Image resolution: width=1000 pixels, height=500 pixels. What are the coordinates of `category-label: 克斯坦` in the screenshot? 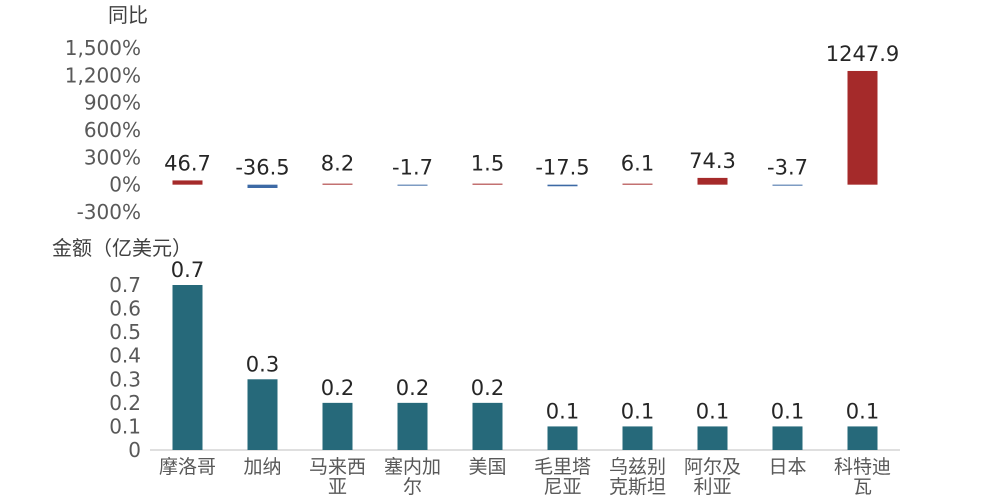 It's located at (637, 487).